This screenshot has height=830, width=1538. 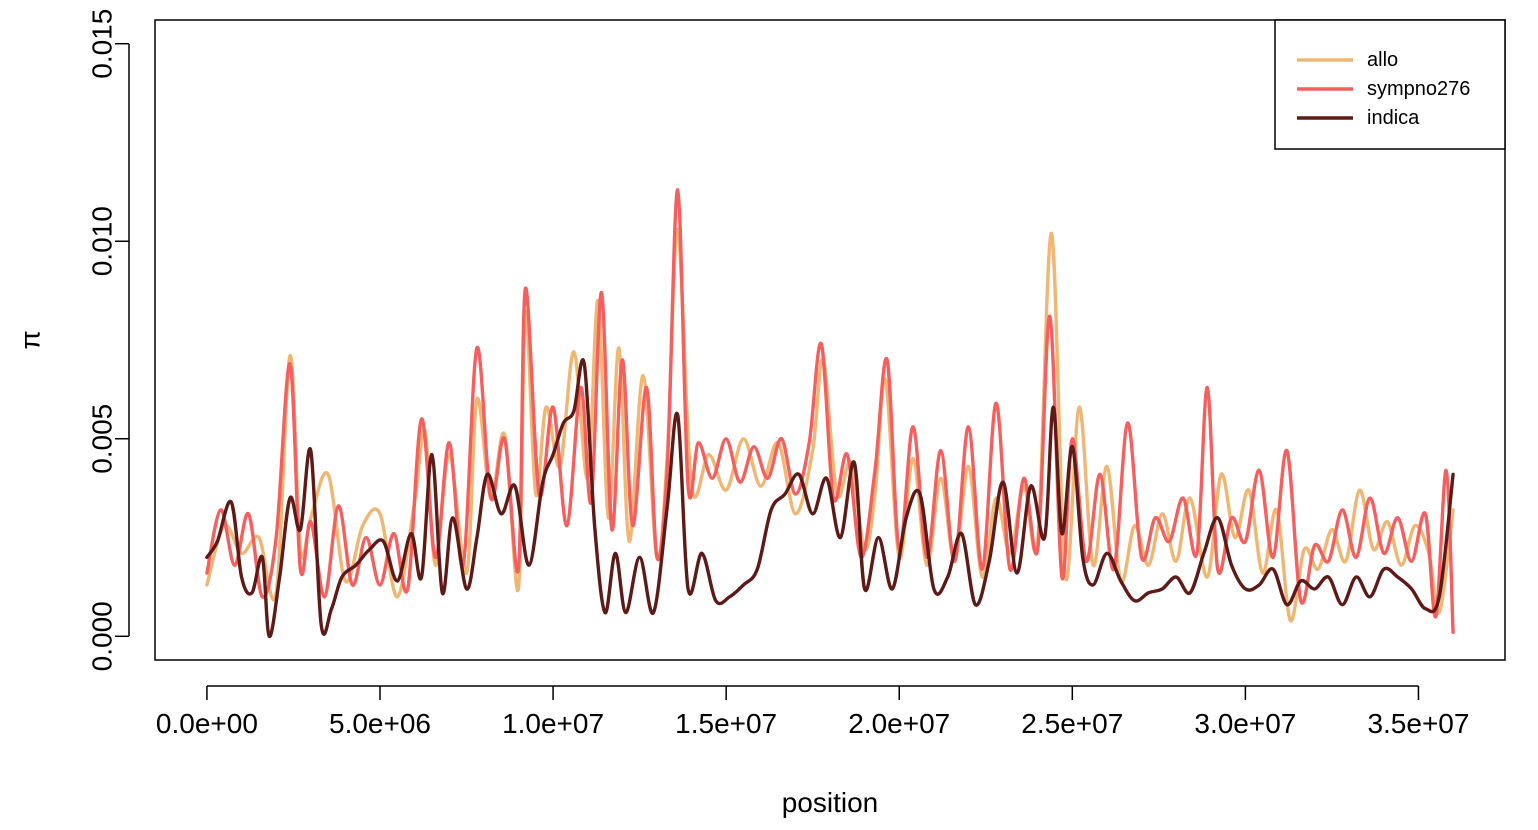 I want to click on y-axis-title: π, so click(x=30, y=339).